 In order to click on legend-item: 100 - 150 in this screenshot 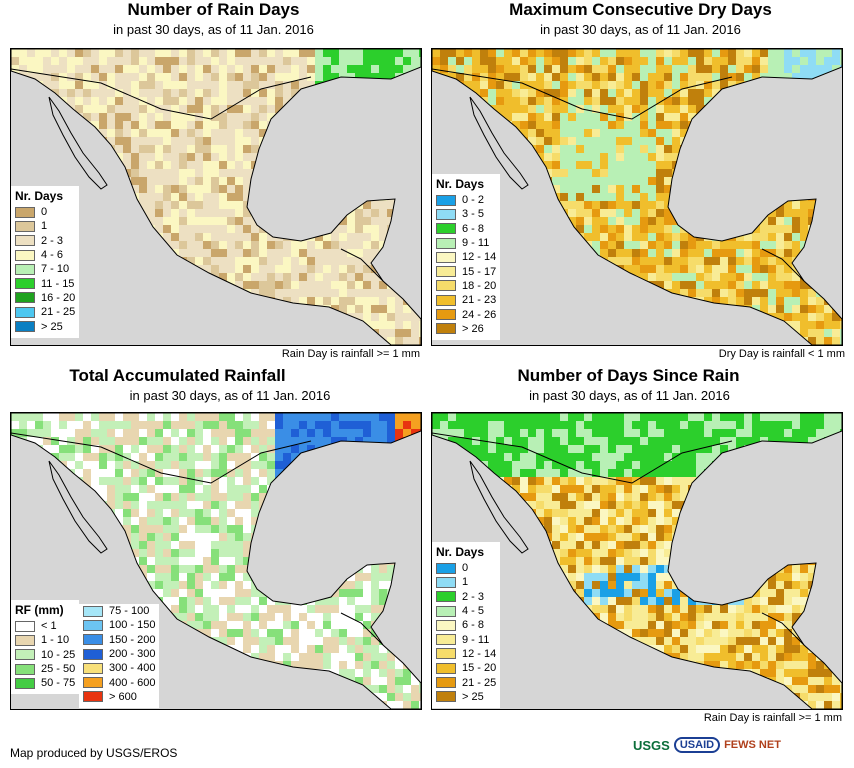, I will do `click(119, 625)`.